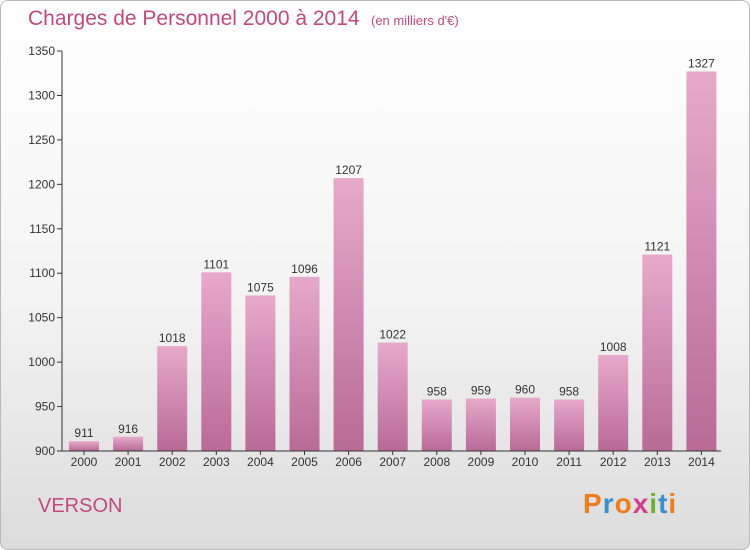 The height and width of the screenshot is (550, 750). I want to click on x-tick-label: 2000, so click(84, 462).